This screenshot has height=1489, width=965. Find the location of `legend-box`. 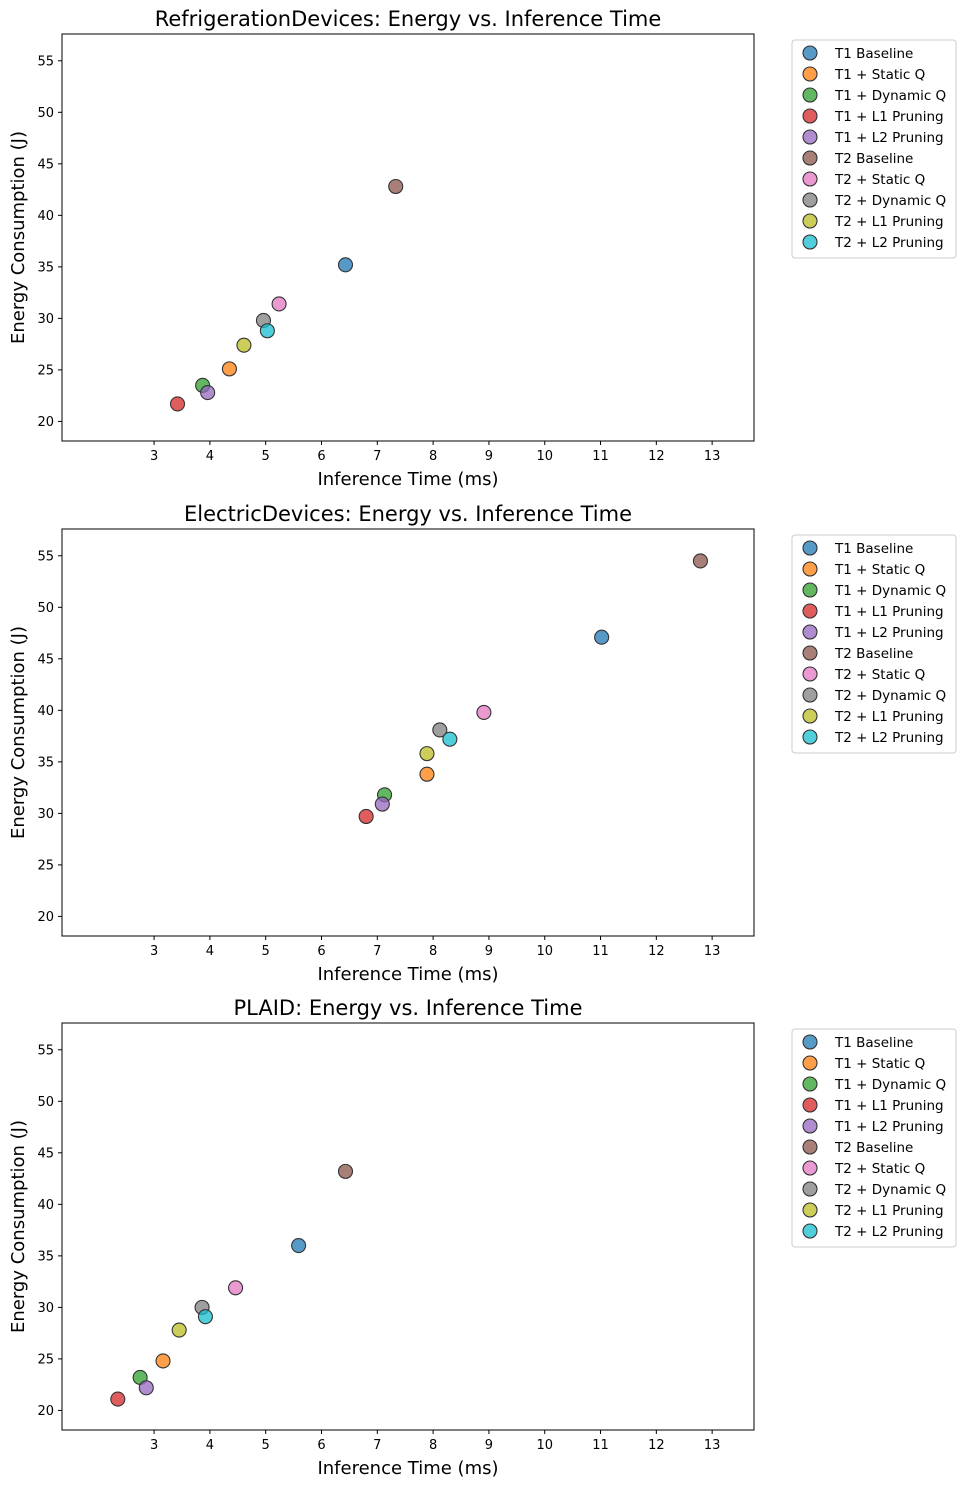

legend-box is located at coordinates (874, 149).